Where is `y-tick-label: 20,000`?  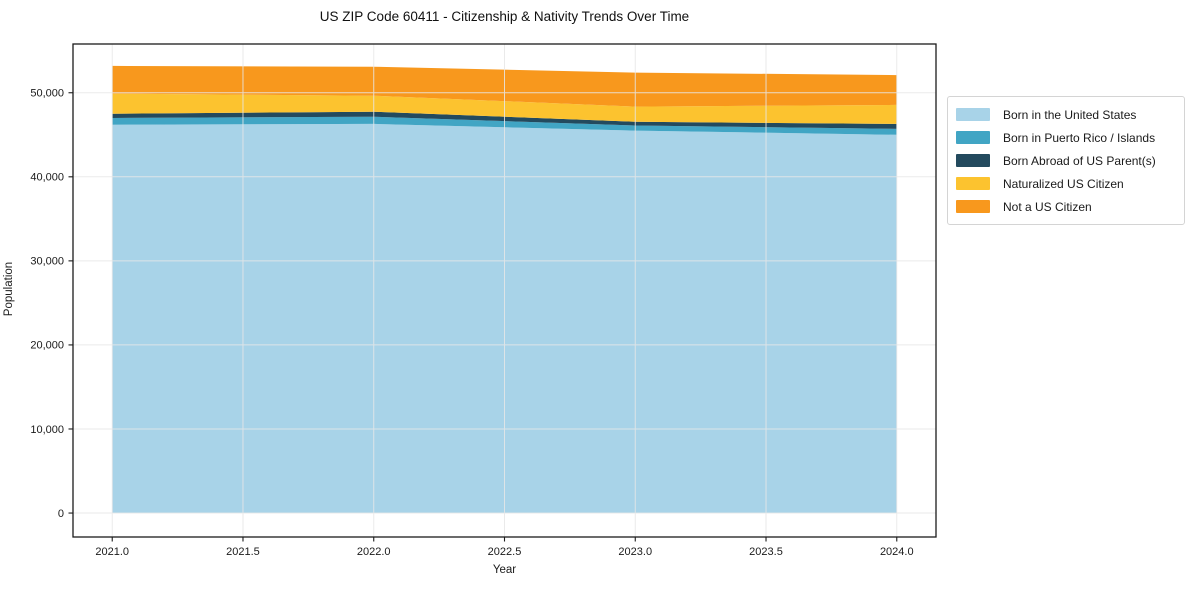
y-tick-label: 20,000 is located at coordinates (47, 346).